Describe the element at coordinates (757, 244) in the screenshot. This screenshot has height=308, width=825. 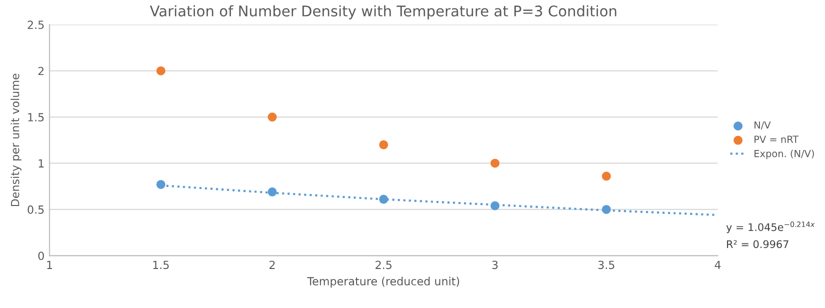
I see `text: R² = 0.9967` at that location.